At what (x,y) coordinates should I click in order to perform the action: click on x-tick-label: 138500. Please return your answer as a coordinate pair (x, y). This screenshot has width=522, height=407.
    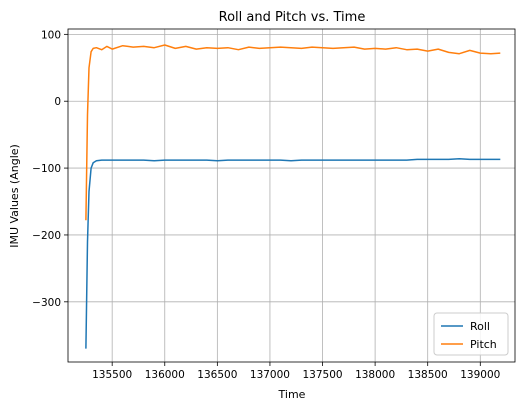
    Looking at the image, I should click on (428, 375).